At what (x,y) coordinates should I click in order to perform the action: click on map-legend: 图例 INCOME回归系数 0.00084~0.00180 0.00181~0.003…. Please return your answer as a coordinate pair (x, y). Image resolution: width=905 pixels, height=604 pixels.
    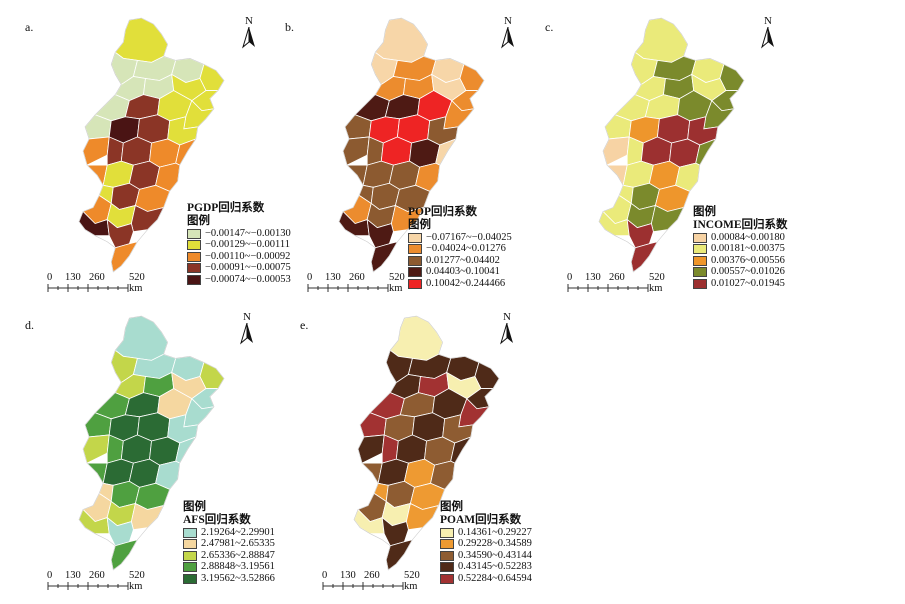
    Looking at the image, I should click on (740, 248).